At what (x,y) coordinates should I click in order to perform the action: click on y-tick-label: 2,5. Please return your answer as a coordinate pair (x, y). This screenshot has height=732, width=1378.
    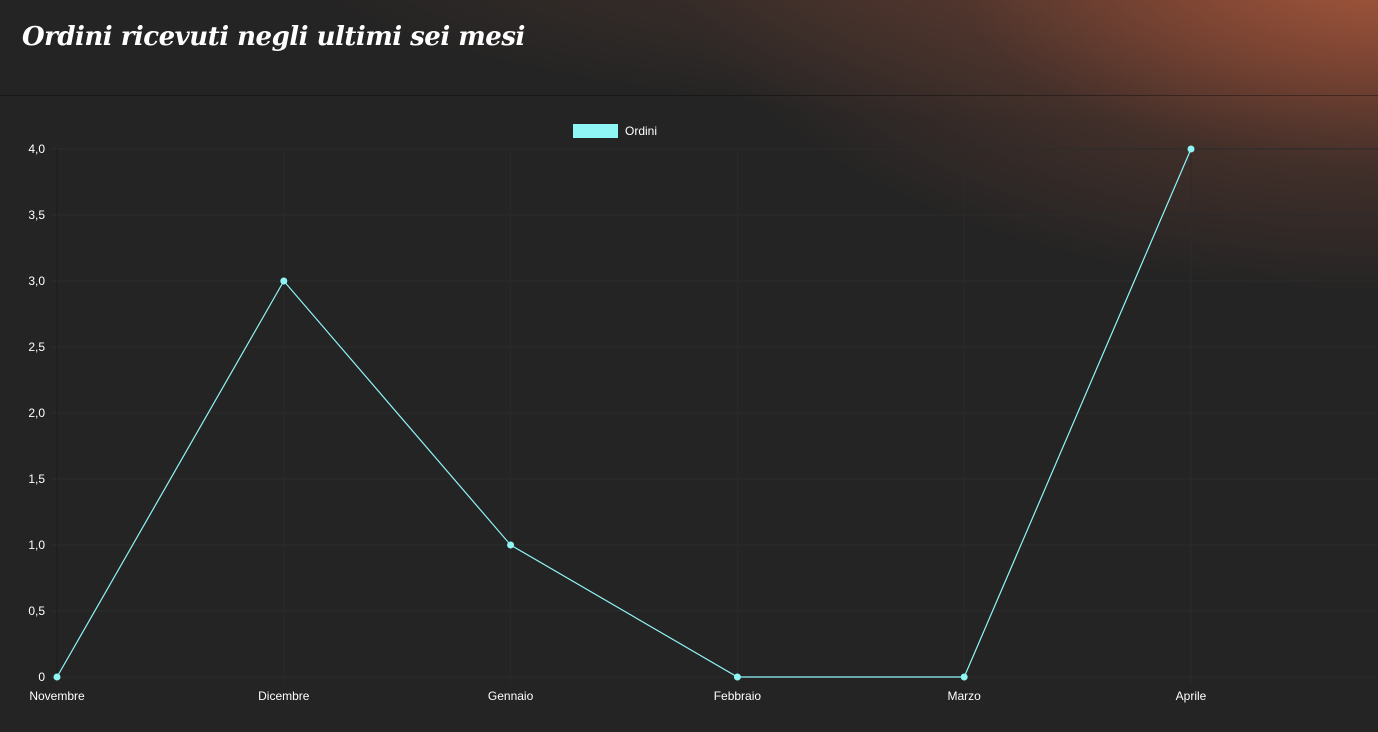
    Looking at the image, I should click on (36, 347).